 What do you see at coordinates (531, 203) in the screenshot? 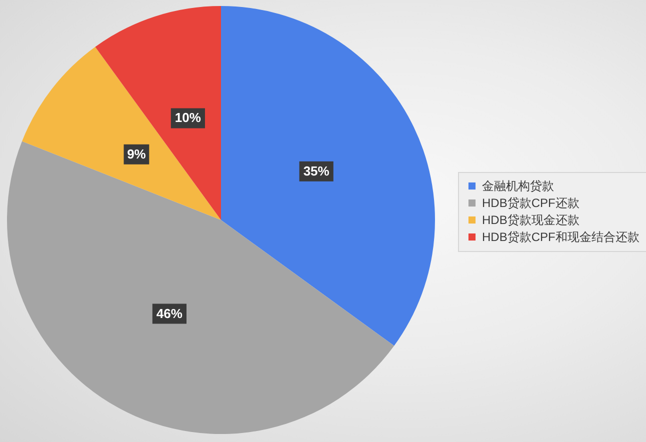
I see `legend-label: HDB贷款CPF还款` at bounding box center [531, 203].